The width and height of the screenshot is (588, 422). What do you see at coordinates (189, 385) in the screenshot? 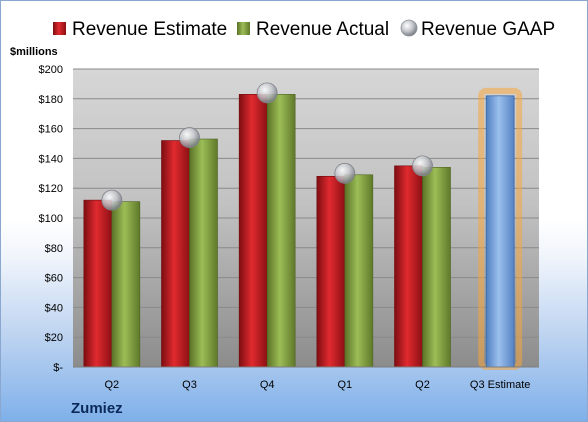
I see `x-tick-label: Q3` at bounding box center [189, 385].